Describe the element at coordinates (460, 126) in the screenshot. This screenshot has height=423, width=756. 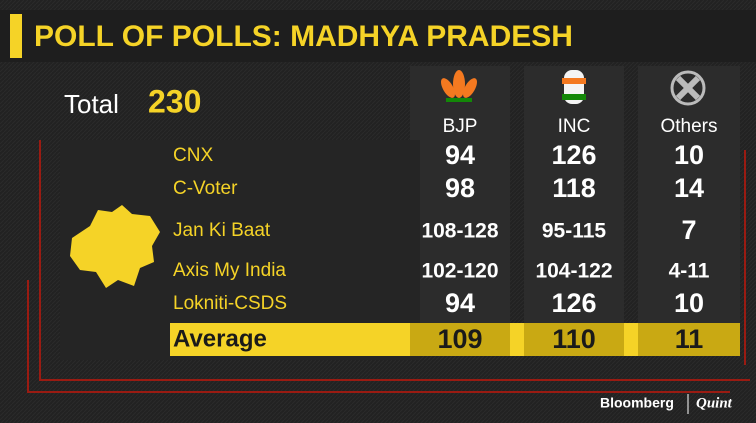
I see `column-header: BJP` at that location.